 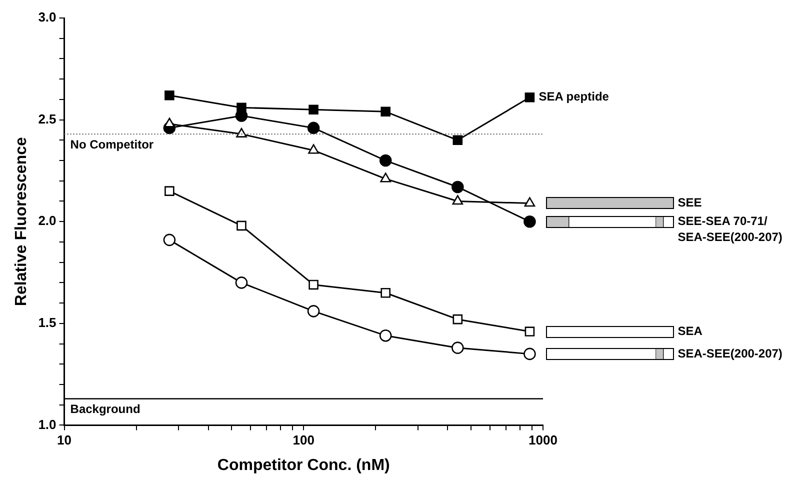 What do you see at coordinates (543, 440) in the screenshot?
I see `x-tick-label: 1000` at bounding box center [543, 440].